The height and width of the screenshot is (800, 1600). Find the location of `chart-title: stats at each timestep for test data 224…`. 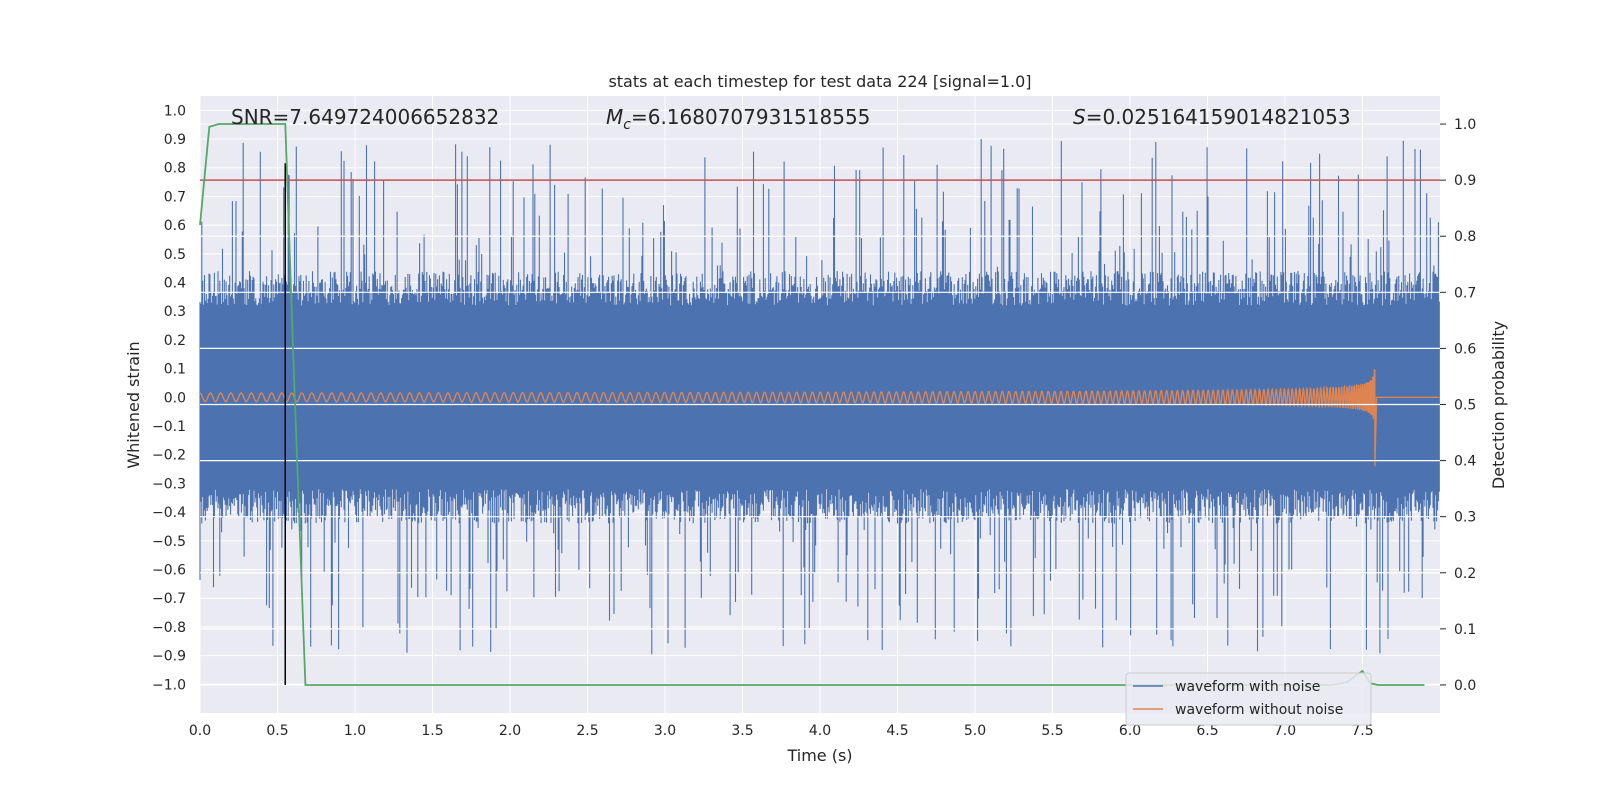

chart-title: stats at each timestep for test data 224… is located at coordinates (819, 81).